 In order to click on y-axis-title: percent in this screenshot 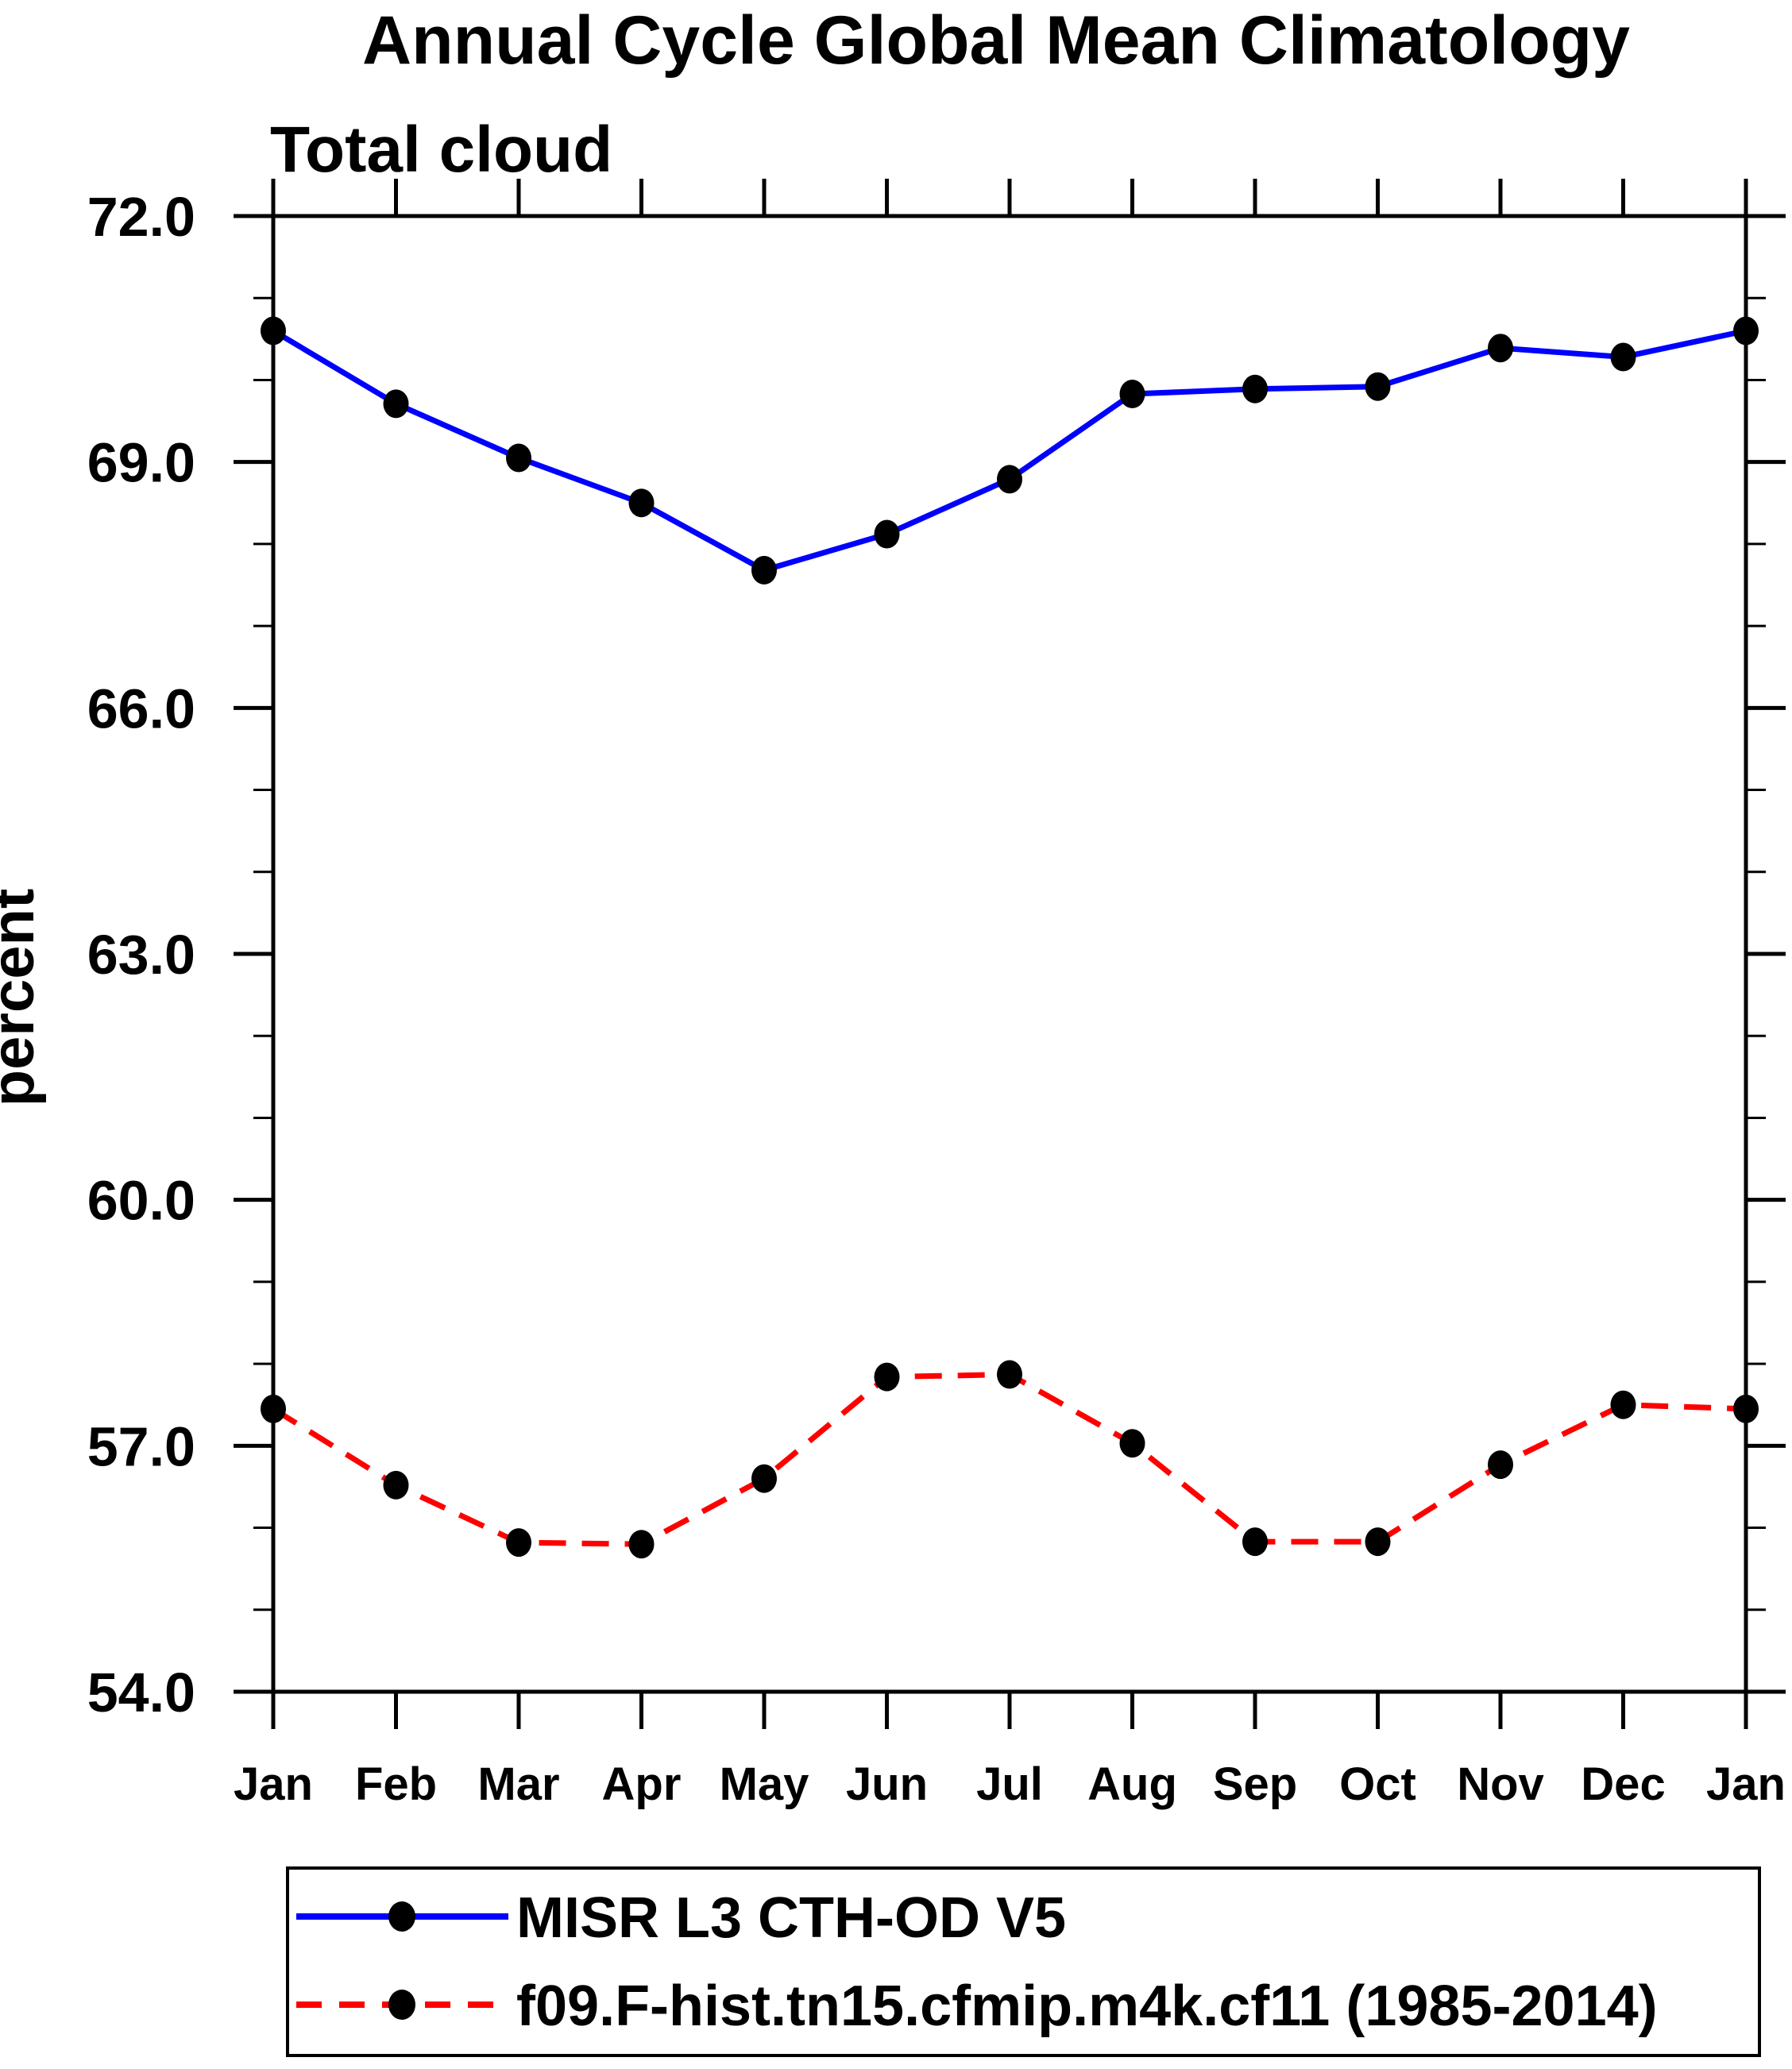, I will do `click(23, 998)`.